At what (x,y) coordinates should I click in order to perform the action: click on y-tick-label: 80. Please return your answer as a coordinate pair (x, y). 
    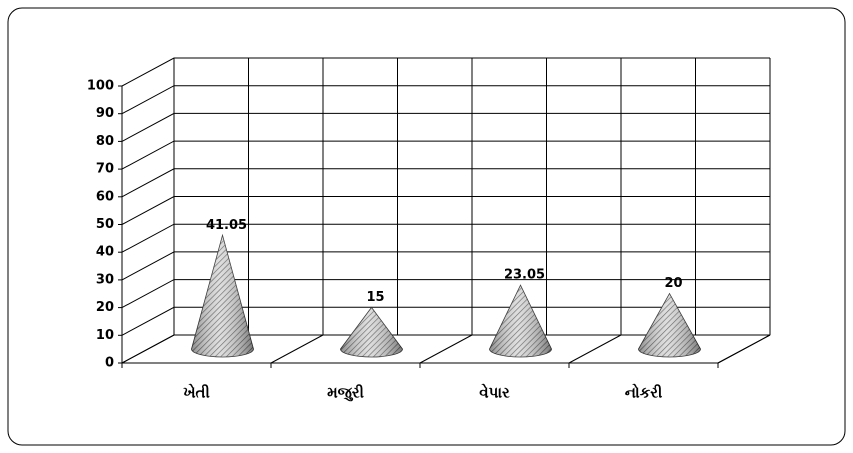
    Looking at the image, I should click on (105, 141).